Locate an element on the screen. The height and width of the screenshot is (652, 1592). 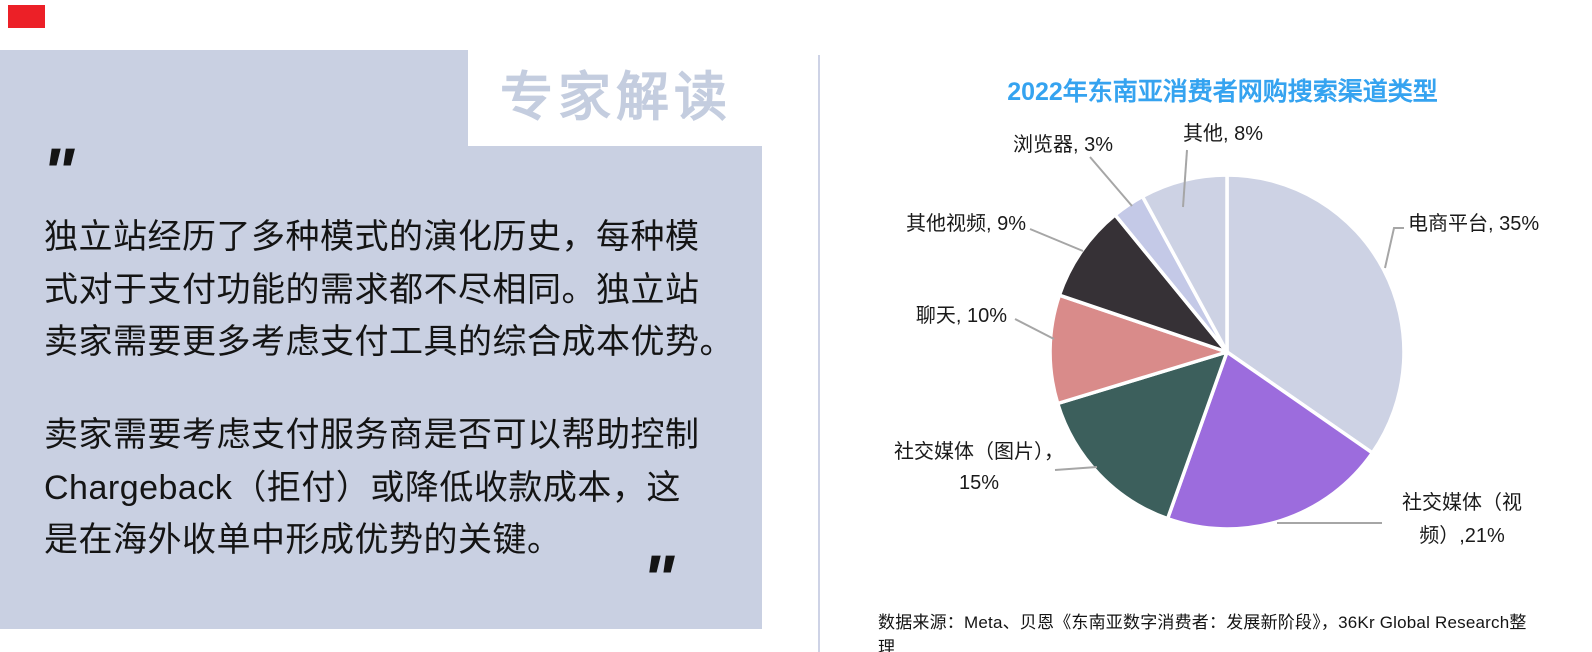
close-quote-mark: " is located at coordinates (658, 579).